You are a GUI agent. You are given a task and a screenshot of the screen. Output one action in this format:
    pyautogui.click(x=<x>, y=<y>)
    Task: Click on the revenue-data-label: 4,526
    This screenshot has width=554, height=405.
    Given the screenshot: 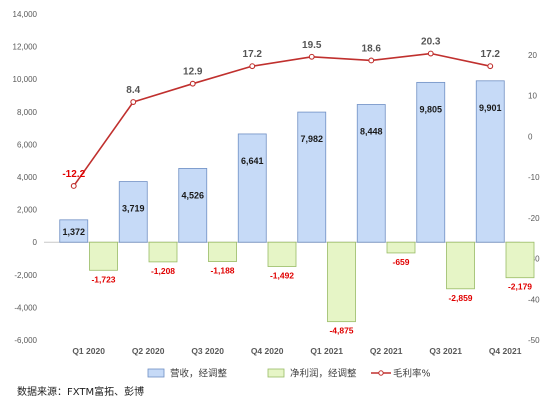 What is the action you would take?
    pyautogui.click(x=192, y=195)
    